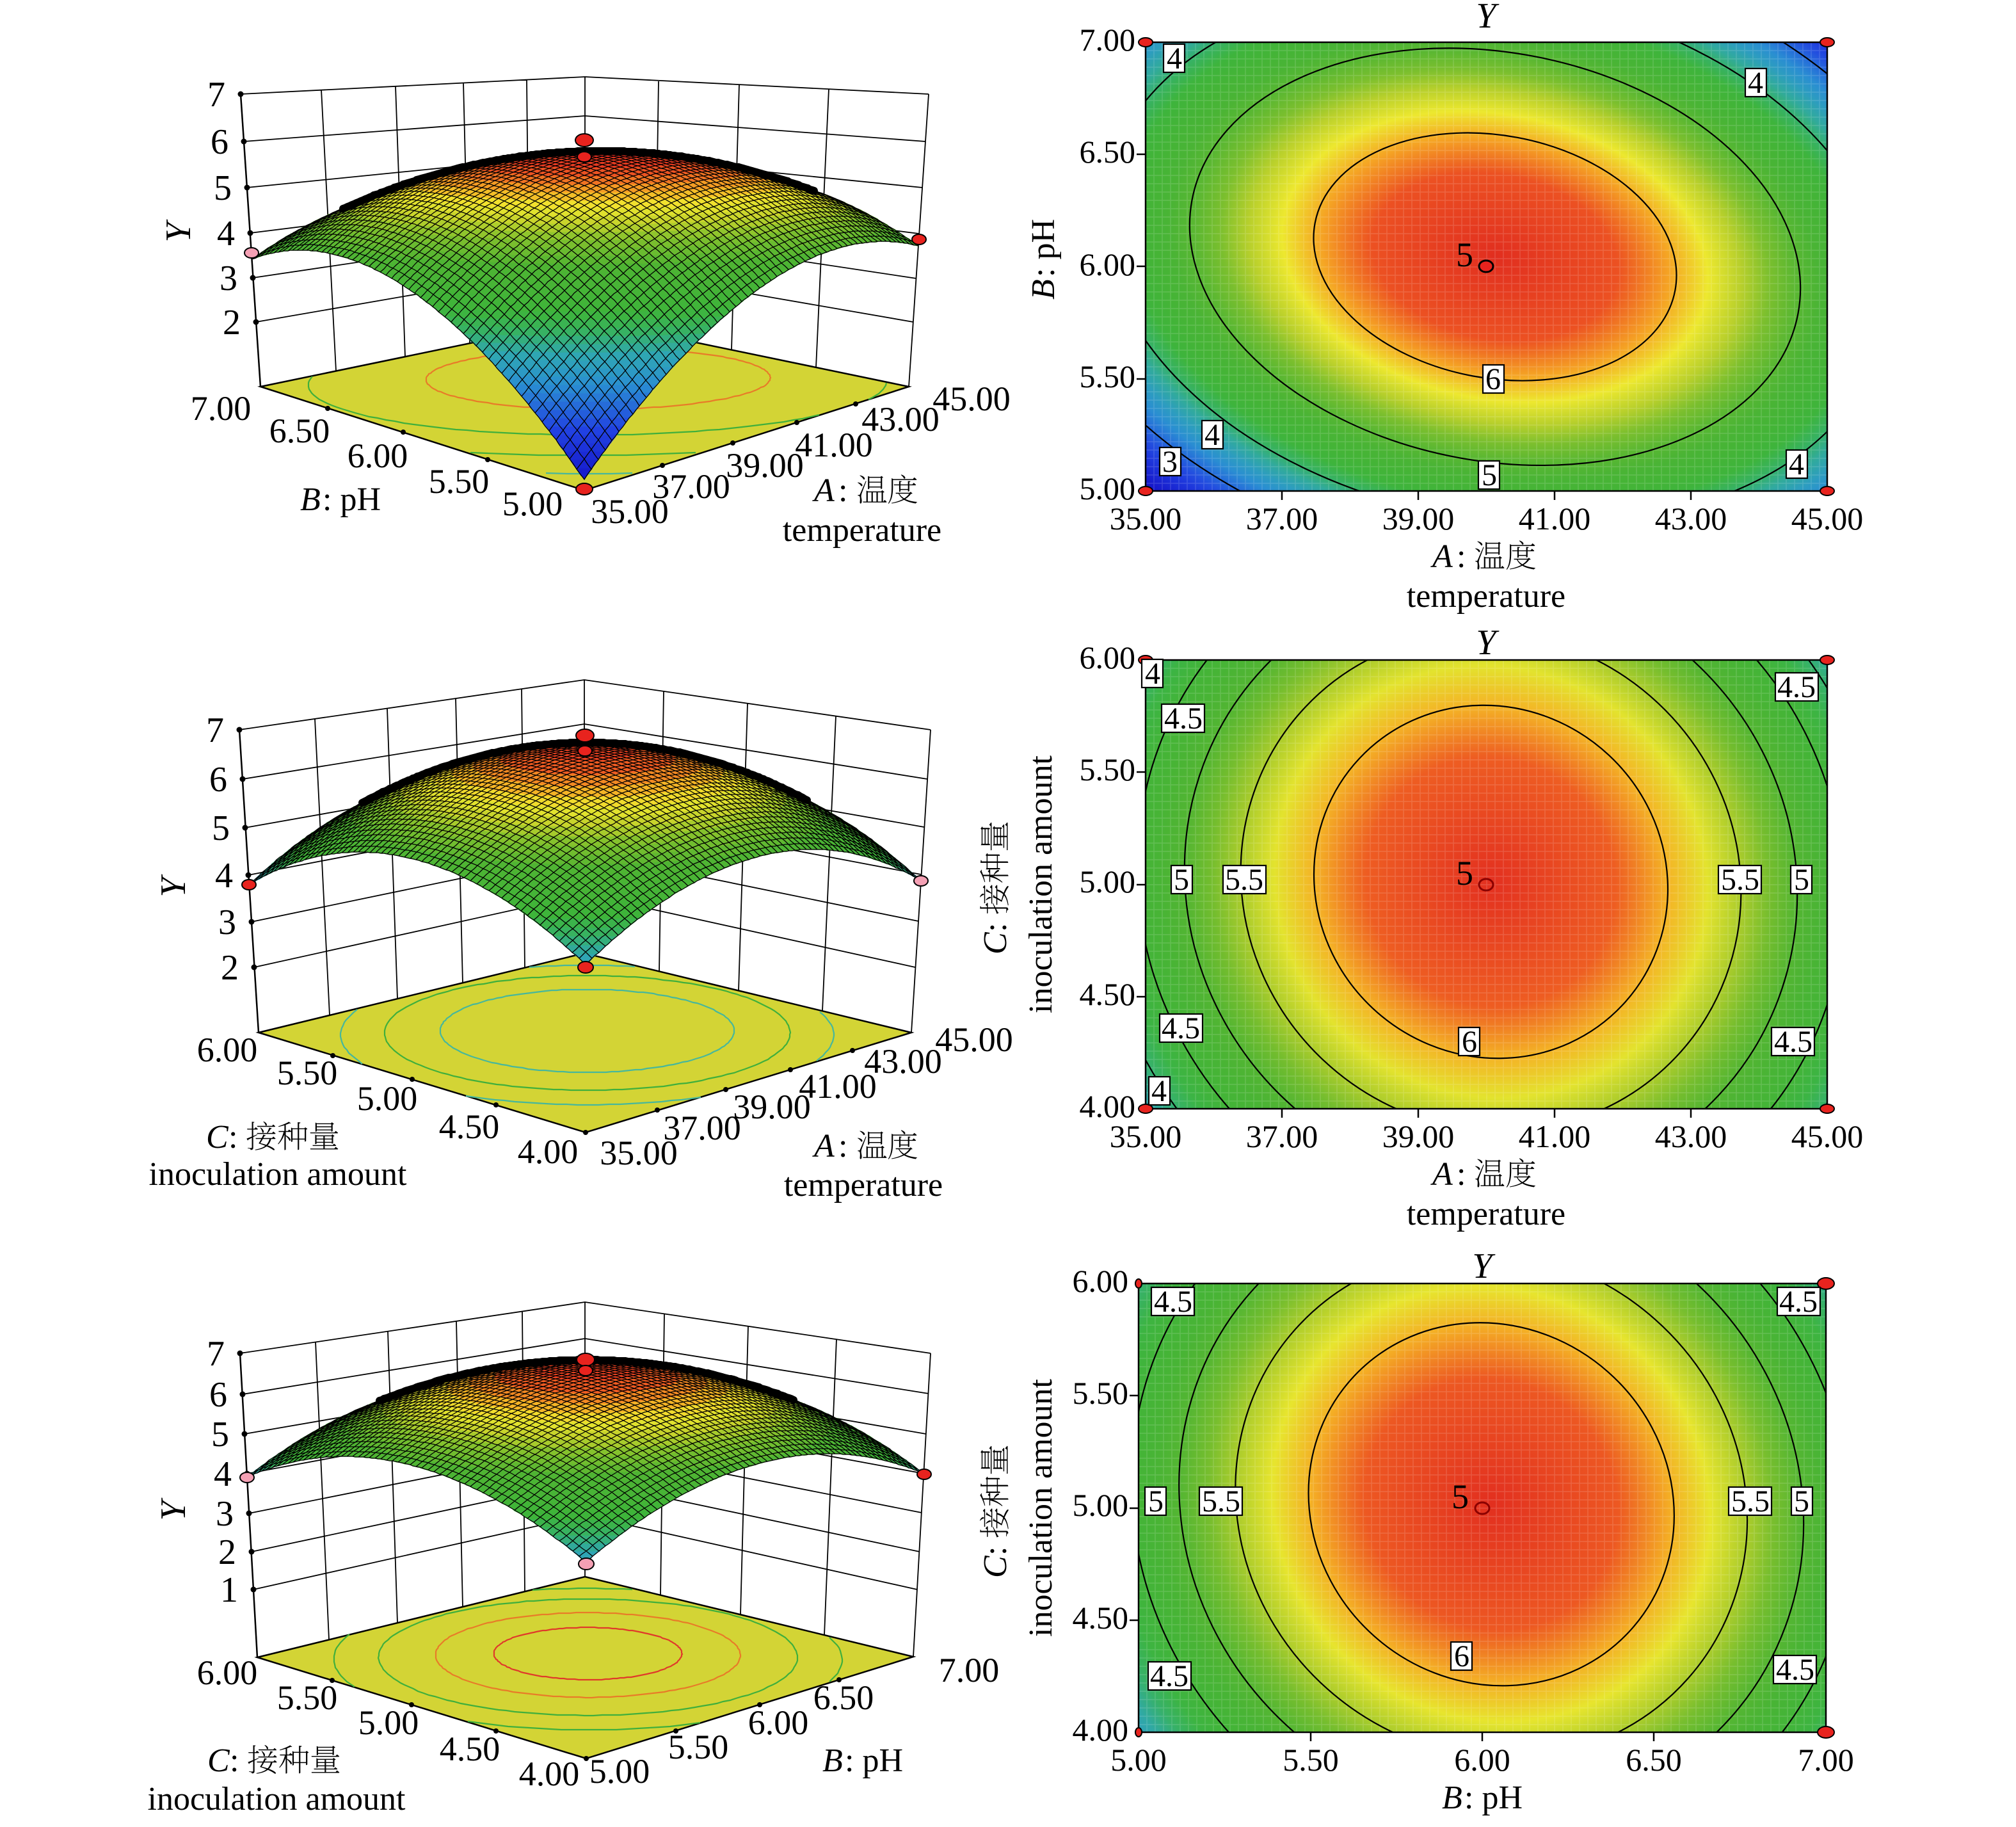 The height and width of the screenshot is (1827, 2016). I want to click on svg-text: 1, so click(229, 1590).